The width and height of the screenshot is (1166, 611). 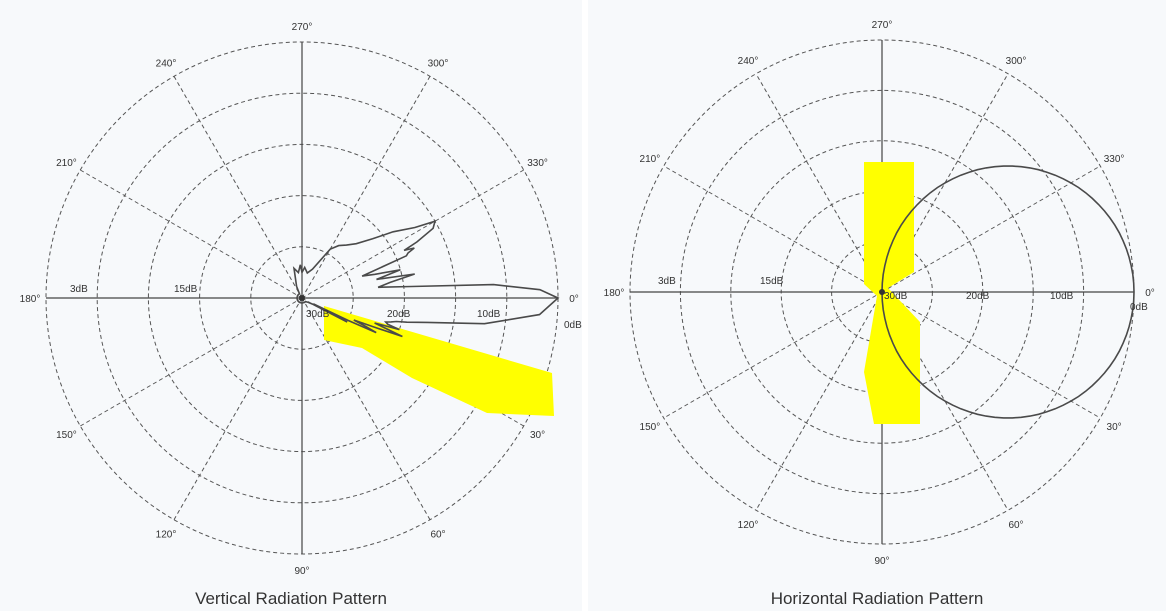 I want to click on panel-divider, so click(x=585, y=305).